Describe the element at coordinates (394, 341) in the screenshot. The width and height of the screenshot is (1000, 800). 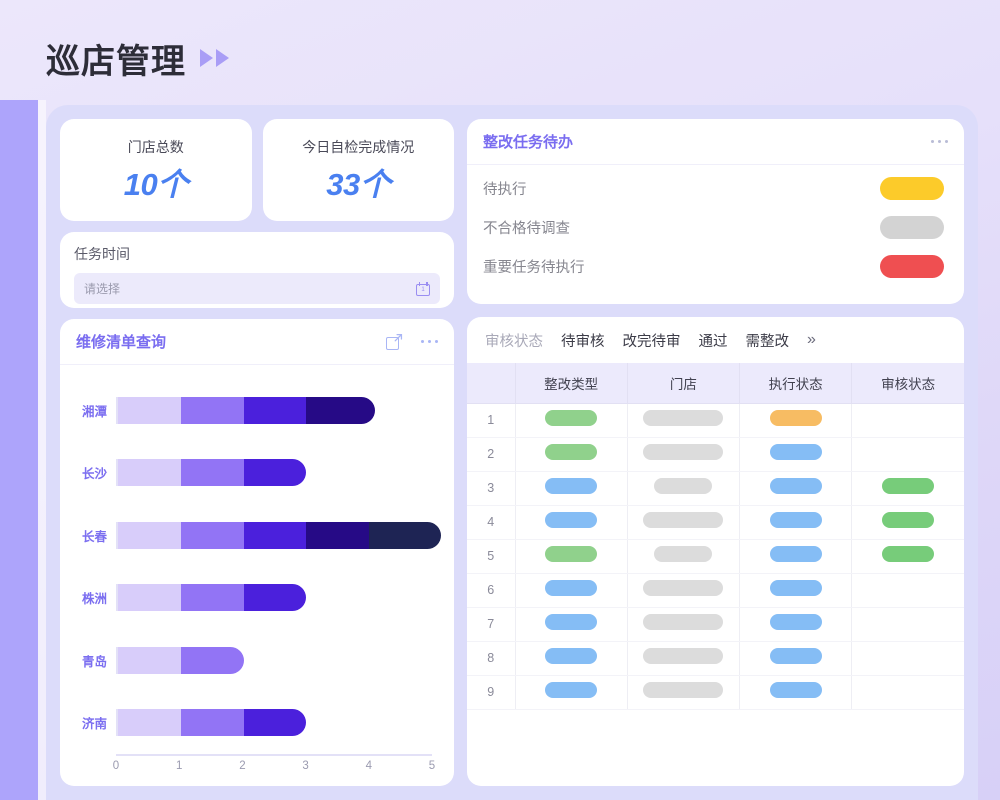
I see `export-icon` at that location.